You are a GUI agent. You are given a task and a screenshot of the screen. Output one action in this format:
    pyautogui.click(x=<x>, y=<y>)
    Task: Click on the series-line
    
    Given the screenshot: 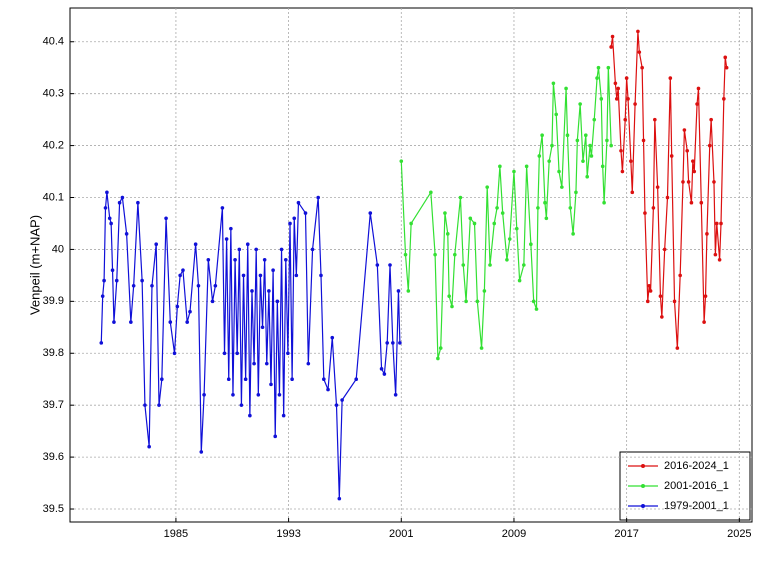 What is the action you would take?
    pyautogui.click(x=669, y=190)
    